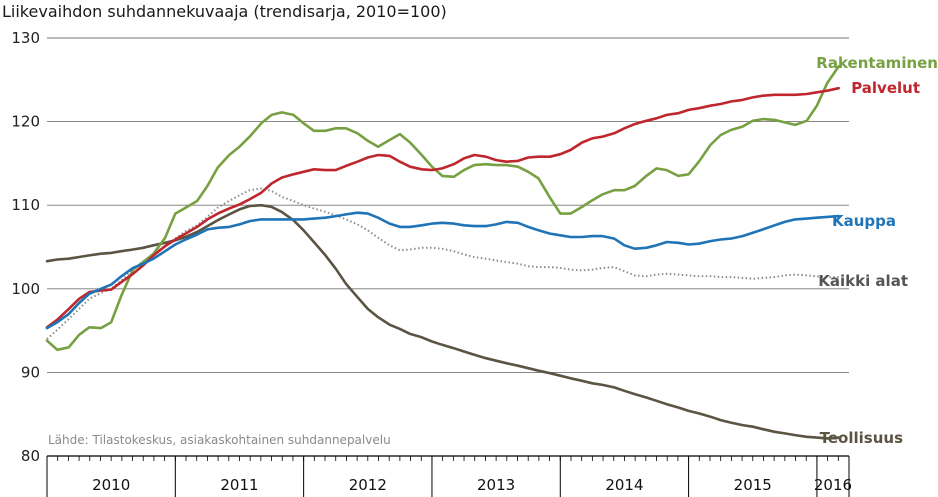  Describe the element at coordinates (833, 485) in the screenshot. I see `x-tick-label-2016: 2016` at that location.